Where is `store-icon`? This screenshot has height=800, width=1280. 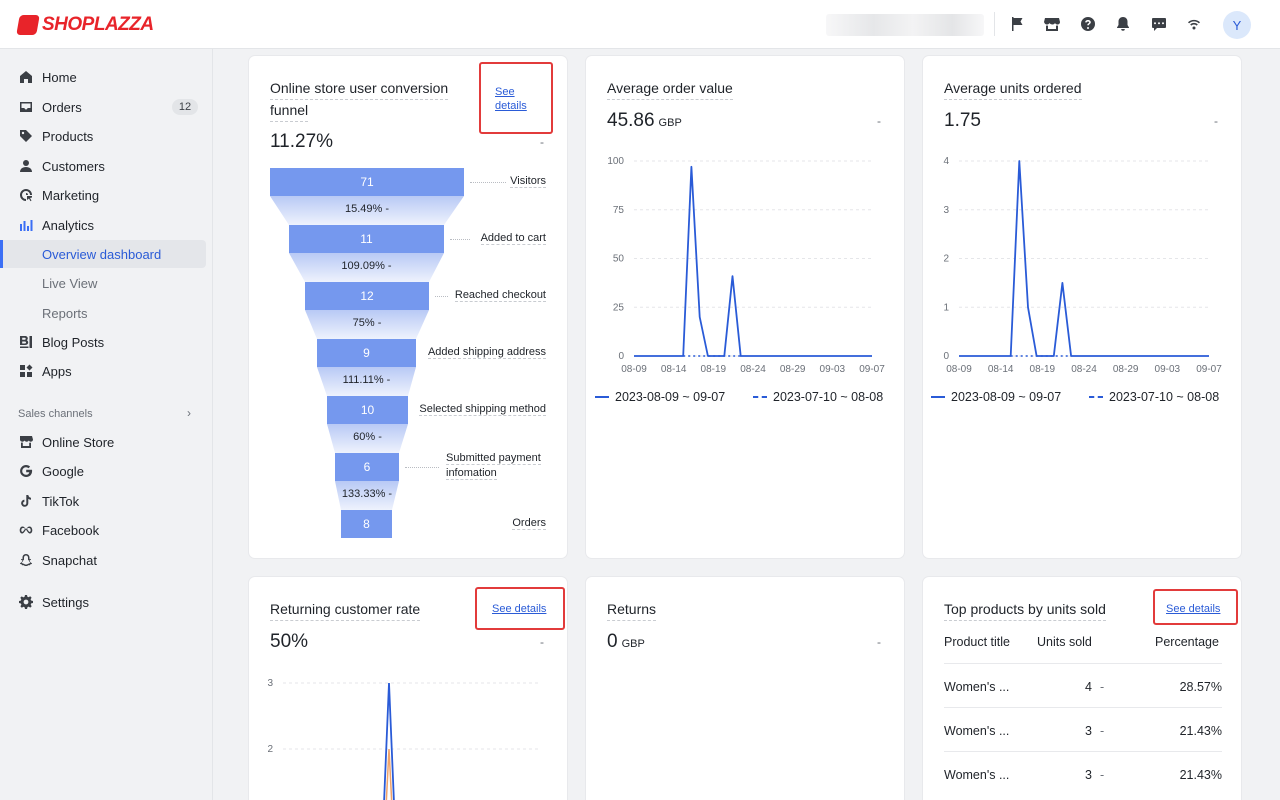 store-icon is located at coordinates (1052, 24).